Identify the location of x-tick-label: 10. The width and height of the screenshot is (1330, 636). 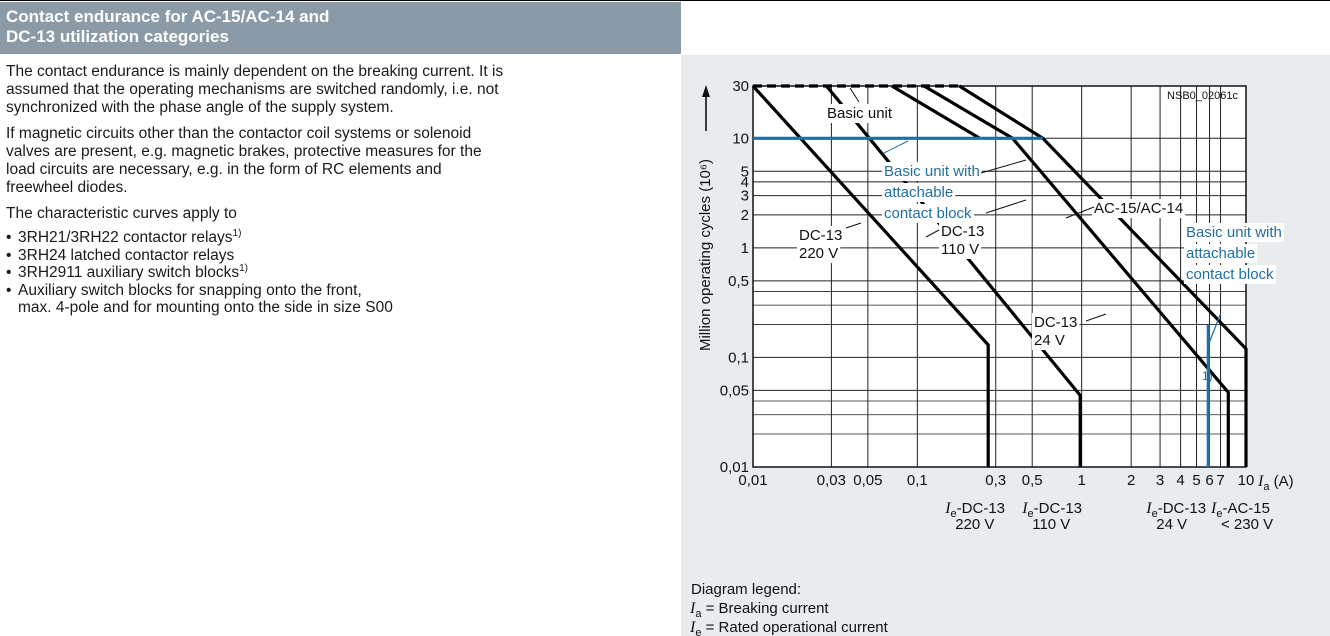
(1246, 480).